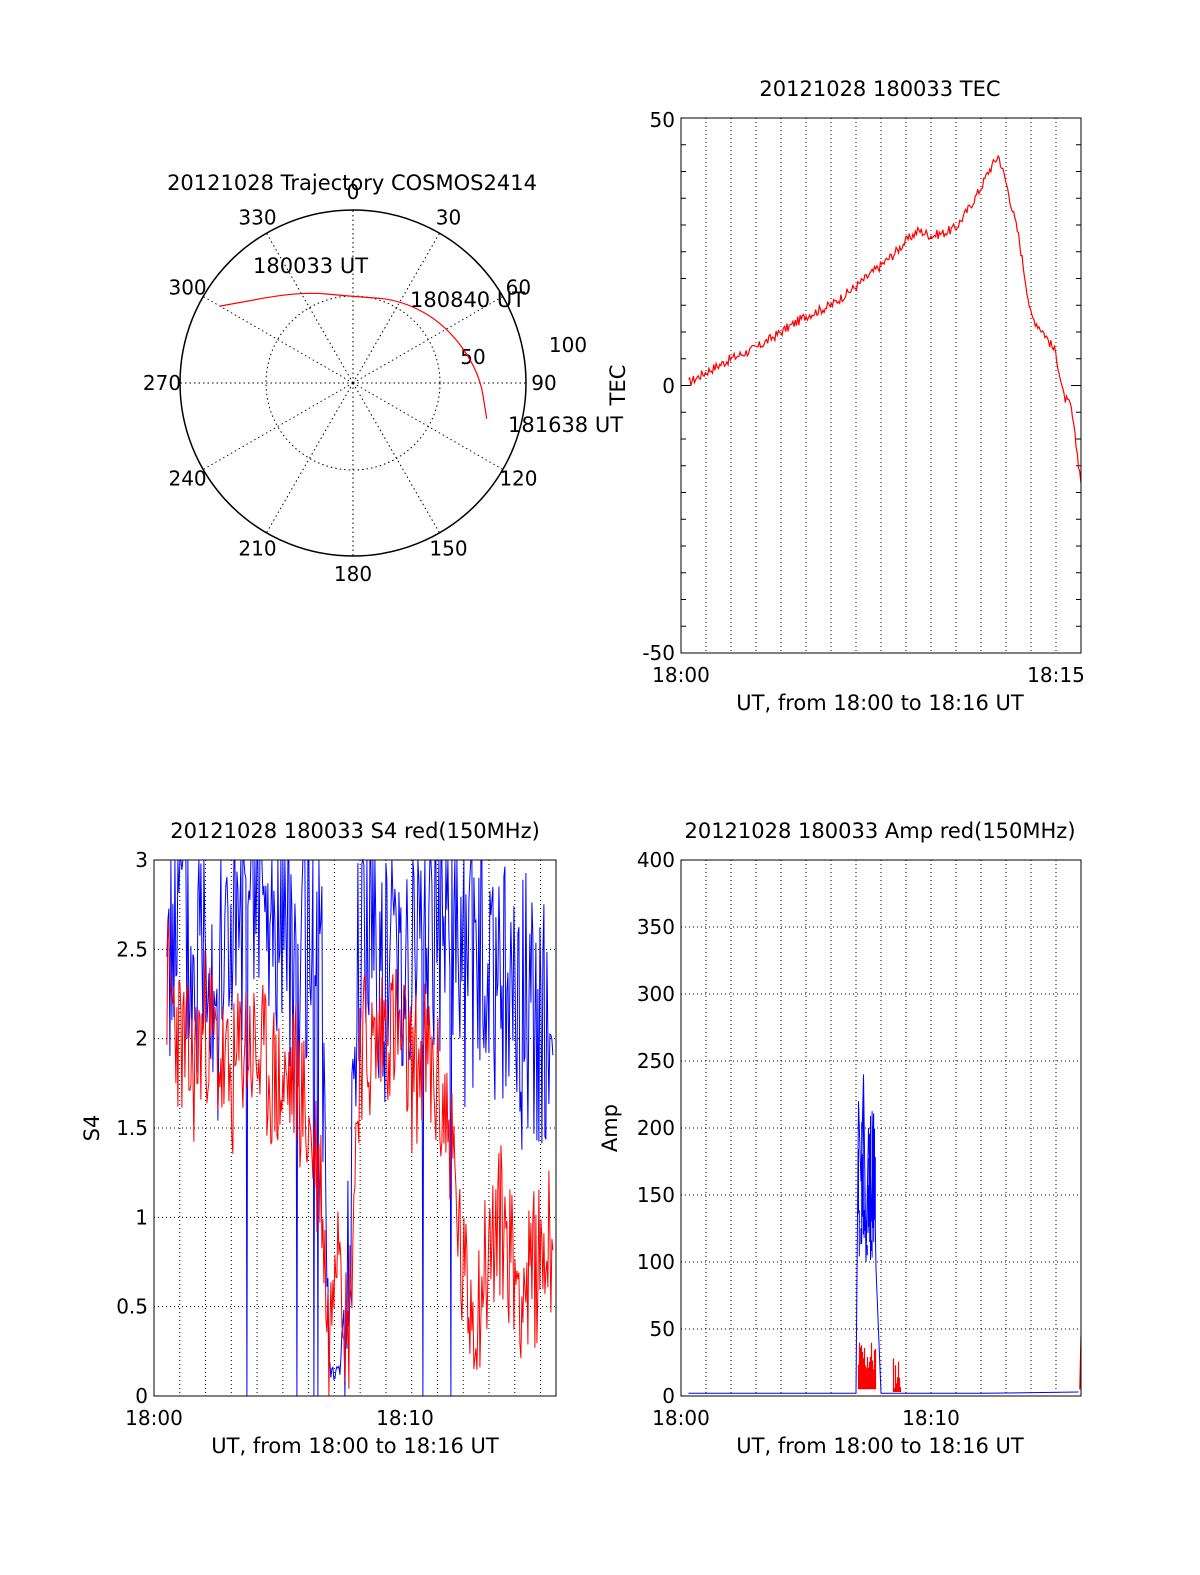  I want to click on s4-plot-frame, so click(355, 1128).